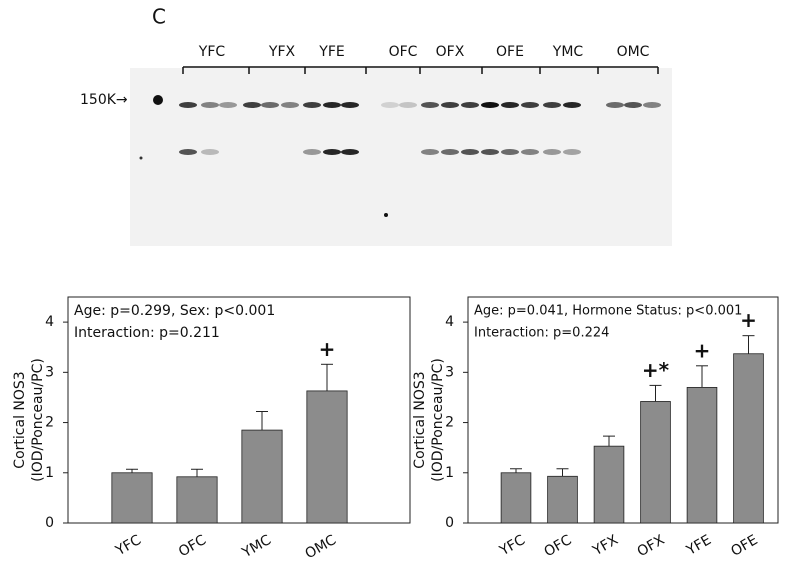 The width and height of the screenshot is (800, 566). Describe the element at coordinates (159, 17) in the screenshot. I see `panel-label: C` at that location.